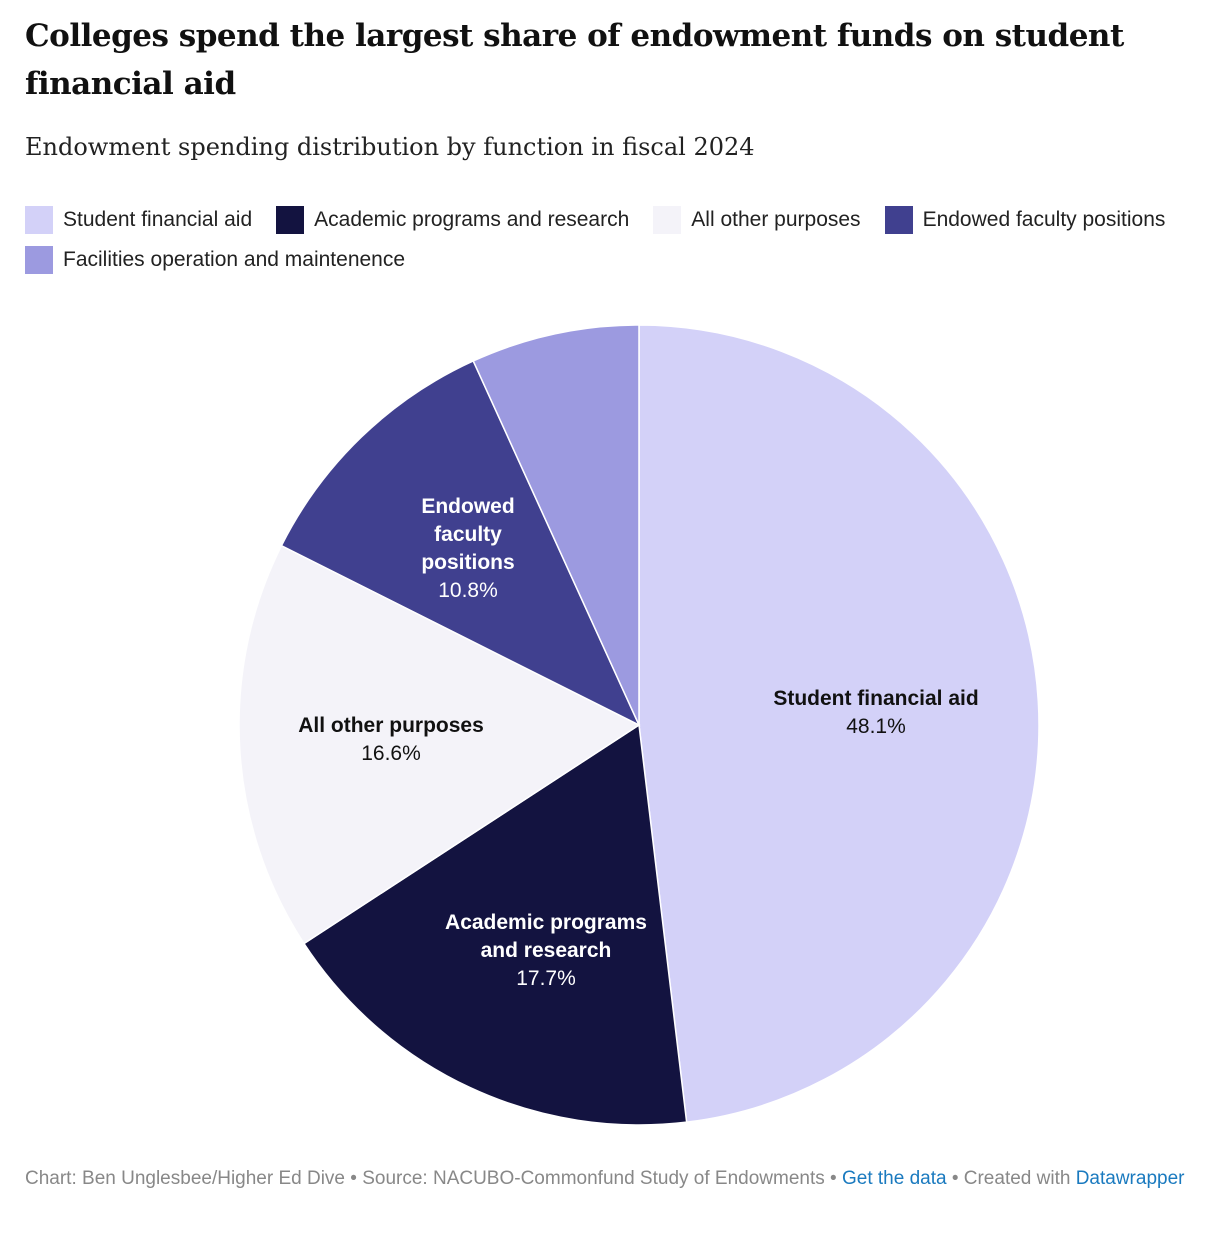  I want to click on legend-label: All other purposes, so click(776, 219).